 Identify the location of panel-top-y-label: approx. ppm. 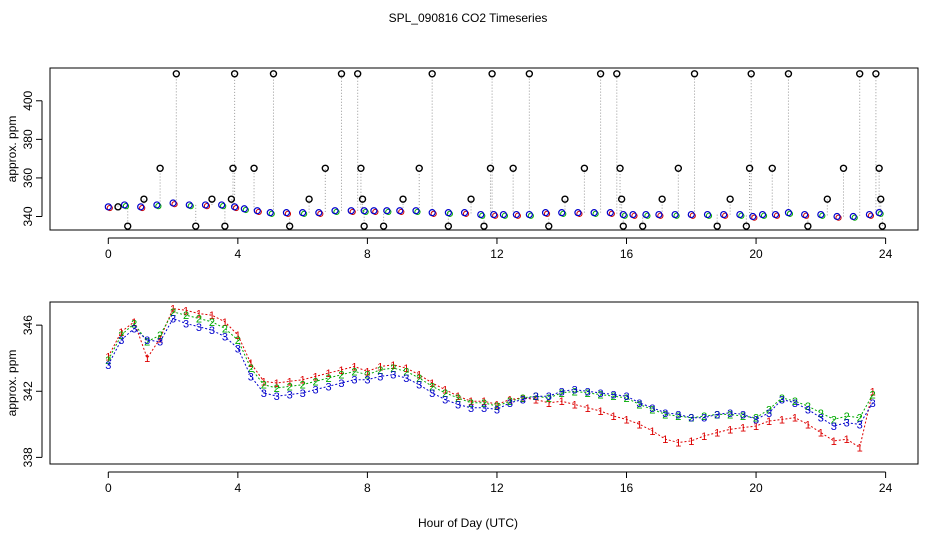
(12, 149).